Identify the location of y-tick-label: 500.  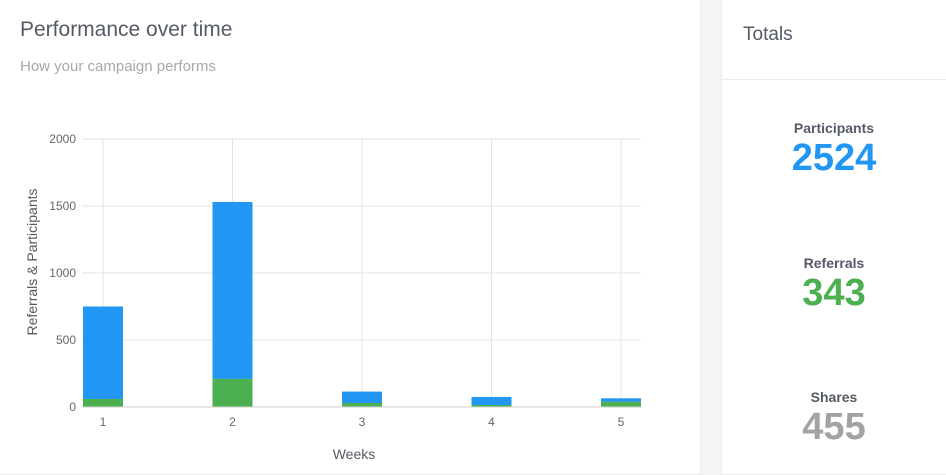
(66, 340).